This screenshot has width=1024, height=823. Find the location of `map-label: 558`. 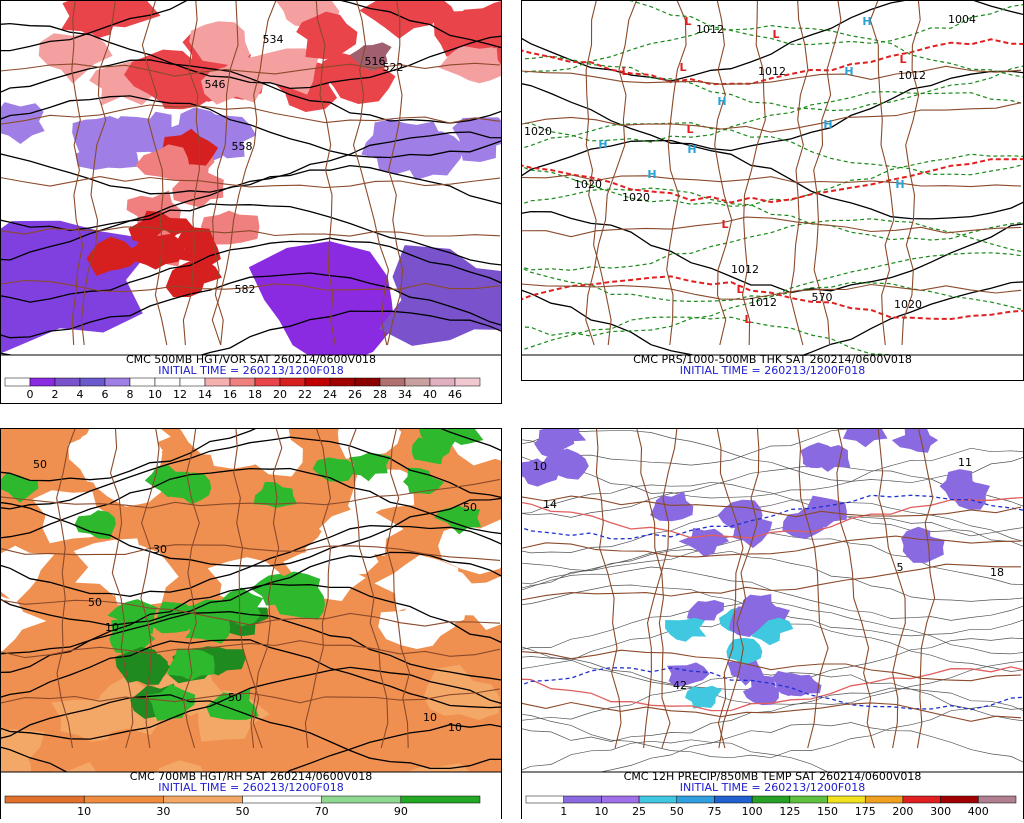

map-label: 558 is located at coordinates (242, 146).